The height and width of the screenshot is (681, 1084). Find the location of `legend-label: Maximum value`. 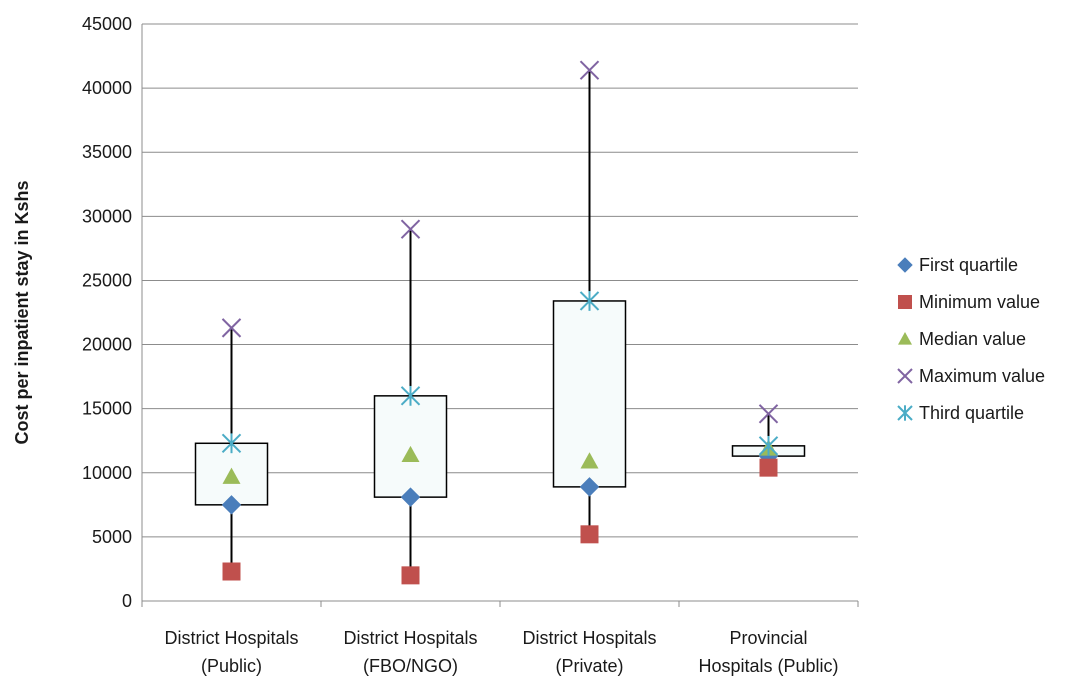

legend-label: Maximum value is located at coordinates (982, 376).